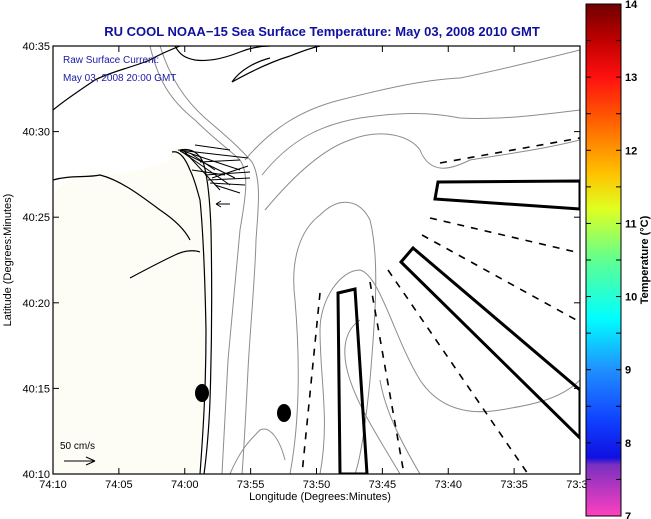  I want to click on current-label-title: Raw Surface Current:, so click(111, 60).